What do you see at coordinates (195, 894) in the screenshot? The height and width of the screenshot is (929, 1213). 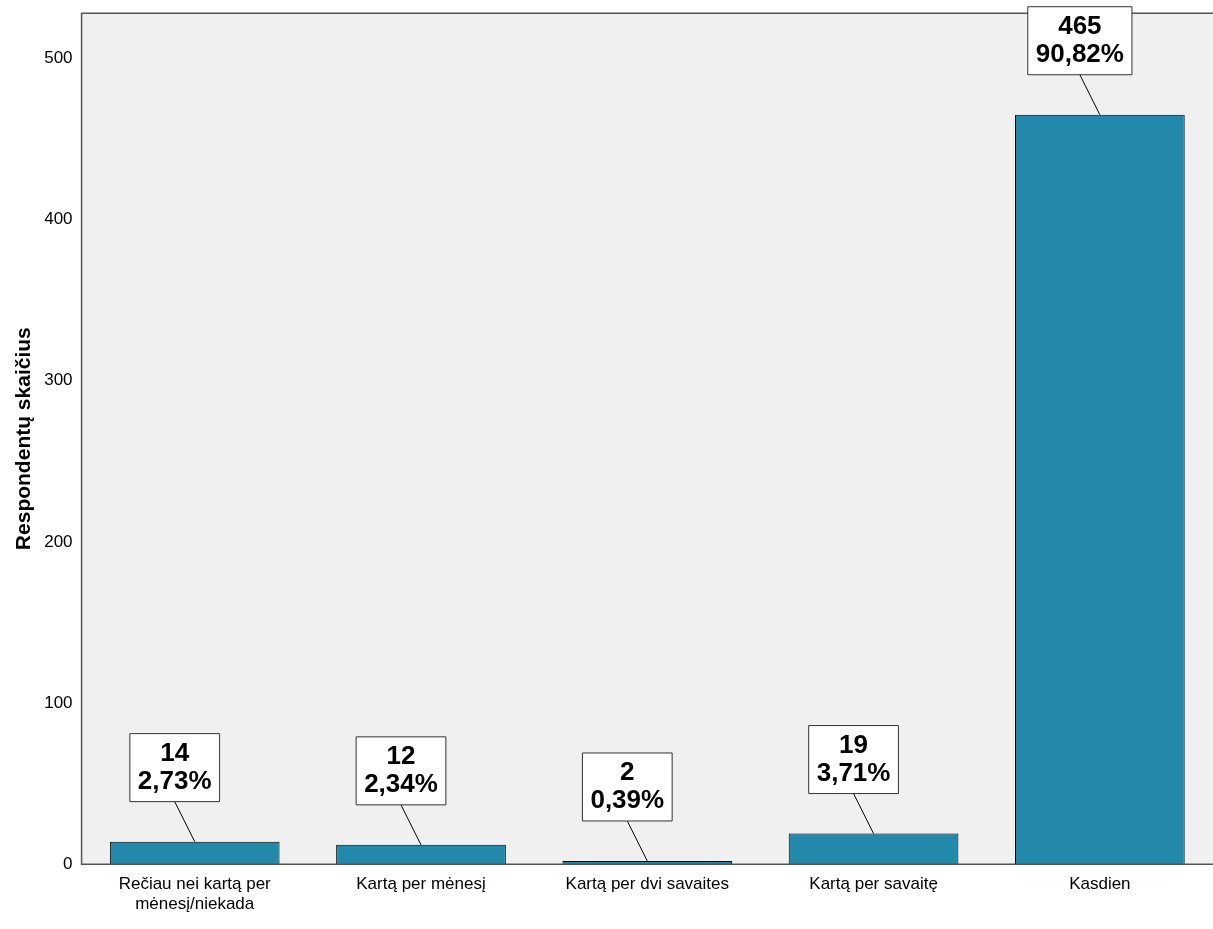 I see `x-tick-label: Rečiau nei kartą per mėnesį/niekada` at bounding box center [195, 894].